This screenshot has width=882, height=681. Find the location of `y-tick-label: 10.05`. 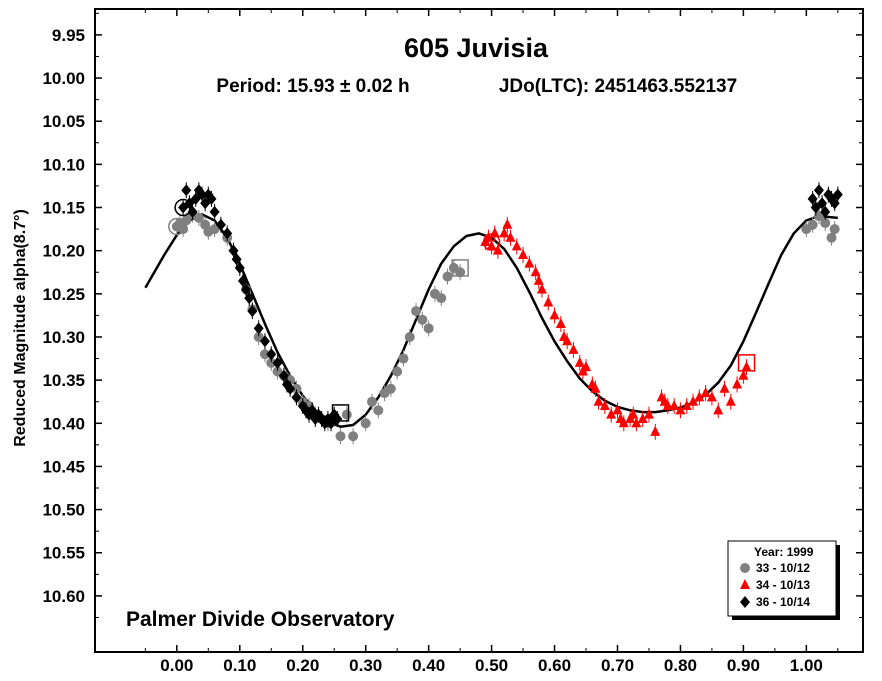

y-tick-label: 10.05 is located at coordinates (63, 121).